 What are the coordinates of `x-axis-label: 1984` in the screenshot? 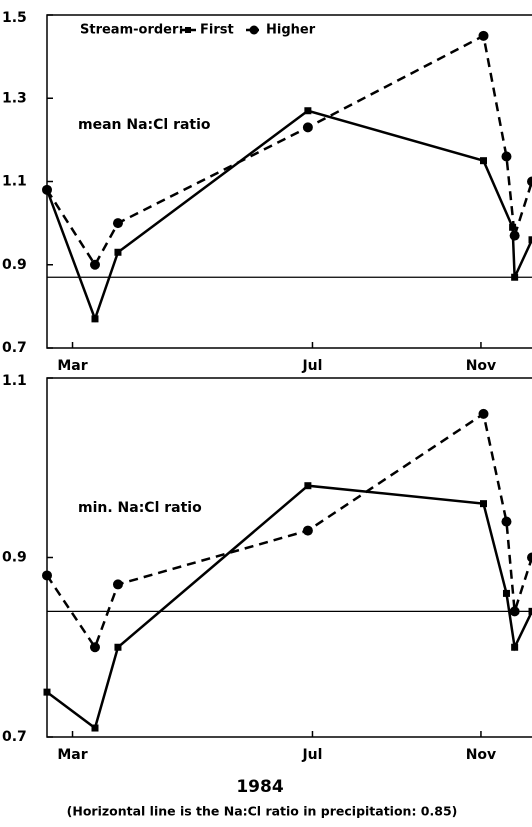 It's located at (259, 787).